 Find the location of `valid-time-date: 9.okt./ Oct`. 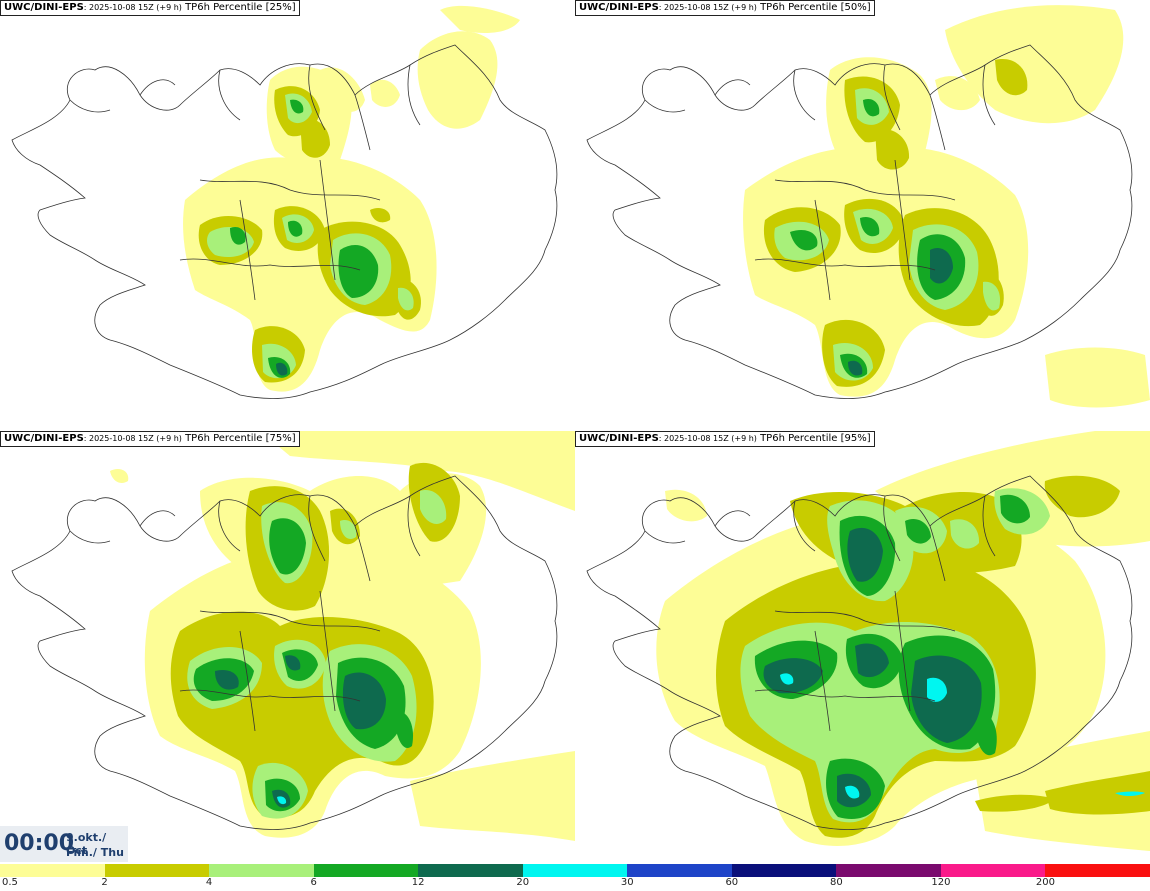

valid-time-date: 9.okt./ Oct is located at coordinates (86, 844).